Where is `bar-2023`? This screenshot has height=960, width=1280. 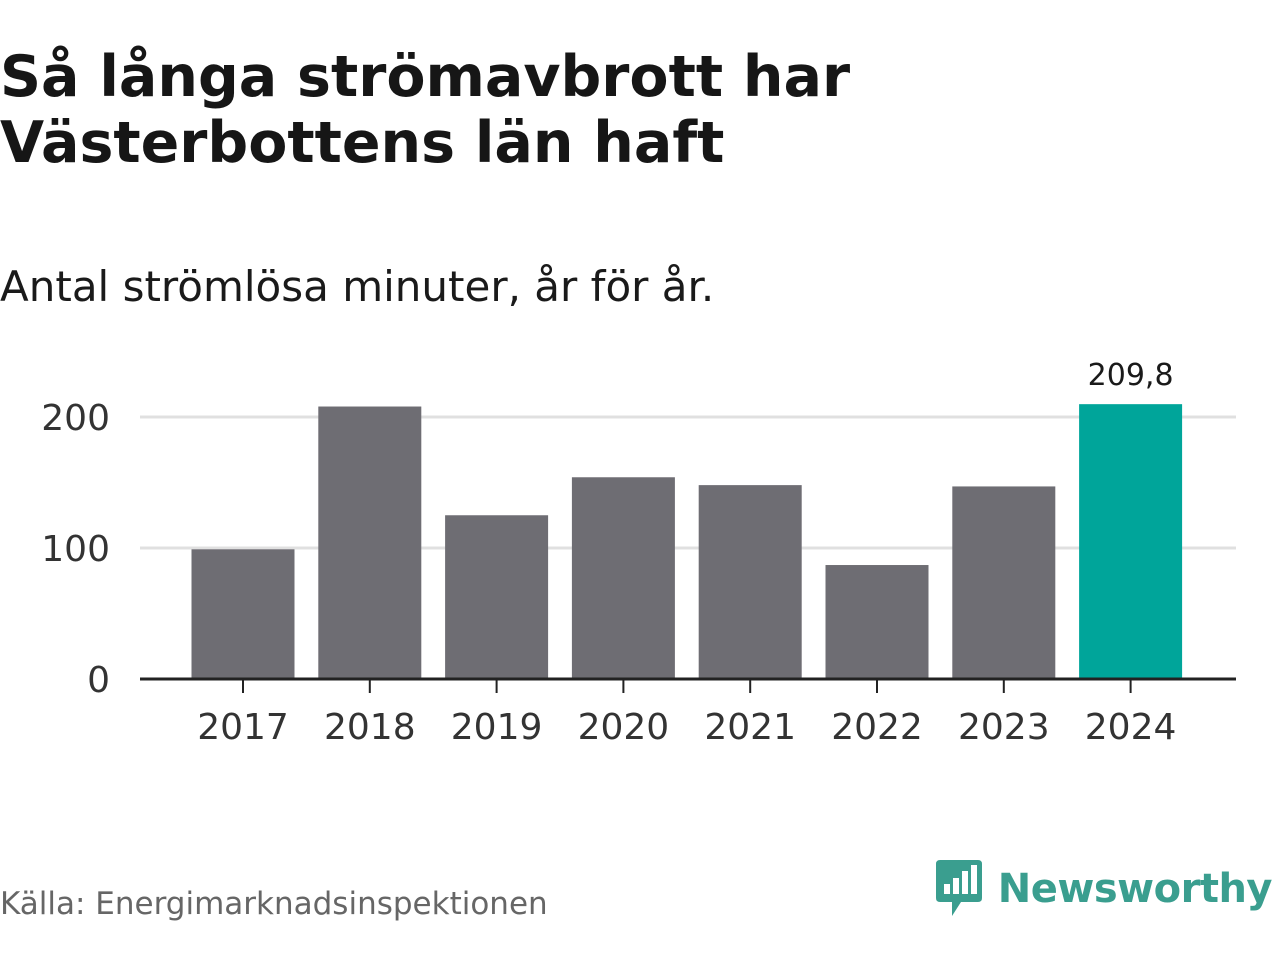 bar-2023 is located at coordinates (1004, 582).